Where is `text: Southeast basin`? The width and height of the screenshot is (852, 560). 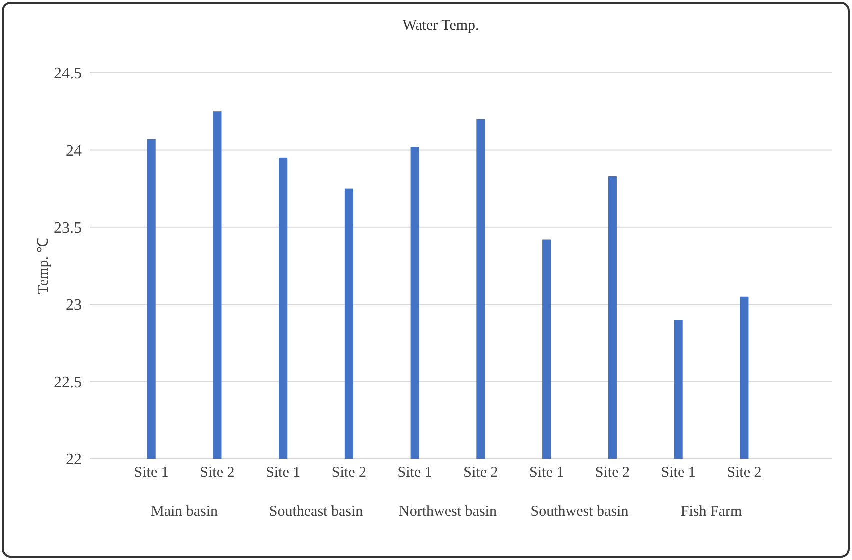 text: Southeast basin is located at coordinates (316, 512).